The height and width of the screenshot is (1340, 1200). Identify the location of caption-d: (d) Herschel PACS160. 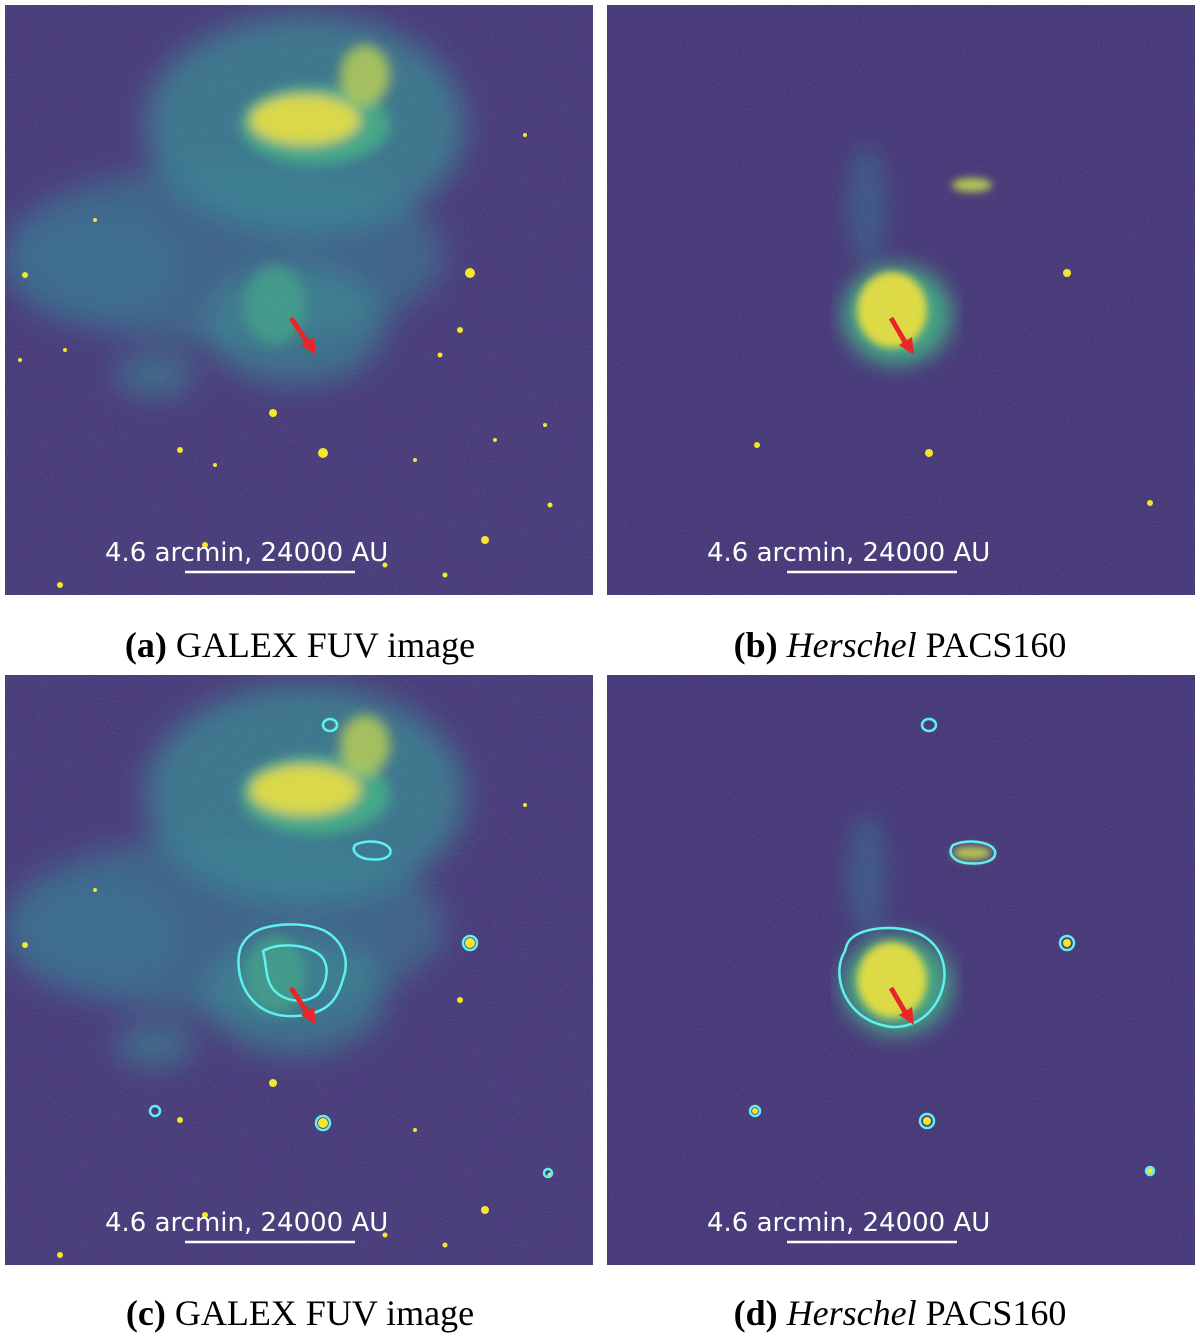
(900, 1313).